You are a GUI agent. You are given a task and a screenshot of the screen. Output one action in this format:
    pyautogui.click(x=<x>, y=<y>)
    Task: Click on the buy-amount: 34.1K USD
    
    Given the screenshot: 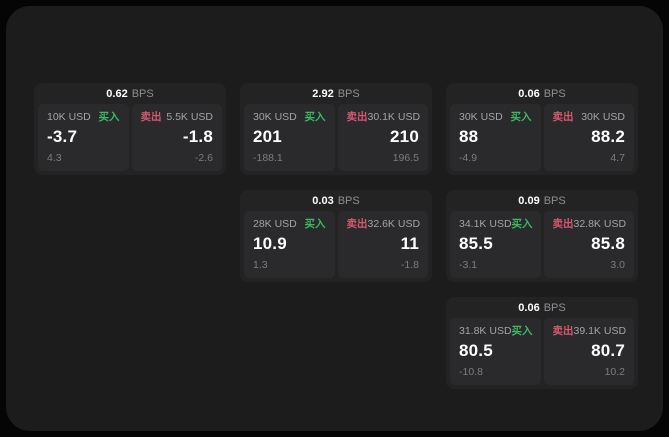 What is the action you would take?
    pyautogui.click(x=485, y=224)
    